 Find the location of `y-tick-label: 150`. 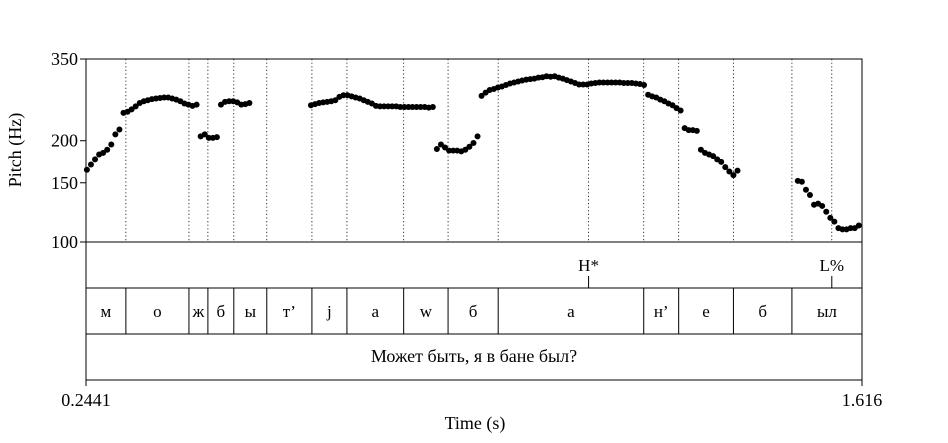

y-tick-label: 150 is located at coordinates (64, 183).